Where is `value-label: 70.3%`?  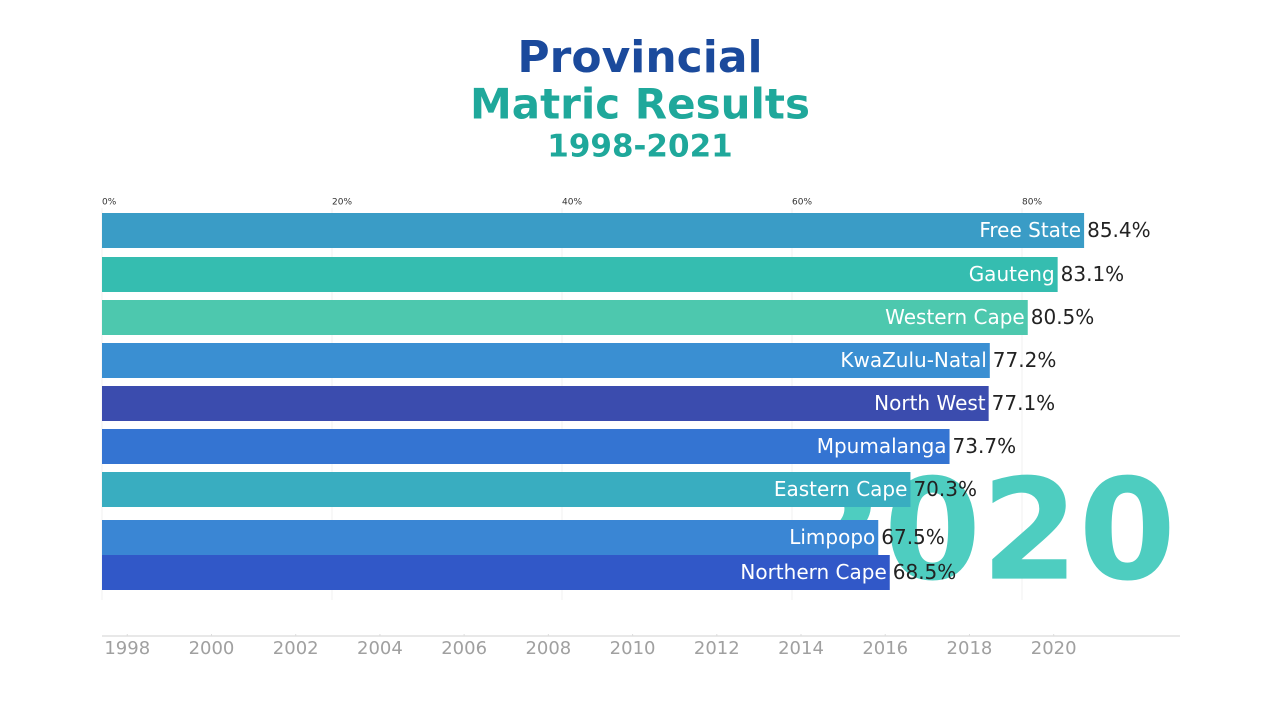
value-label: 70.3% is located at coordinates (945, 489).